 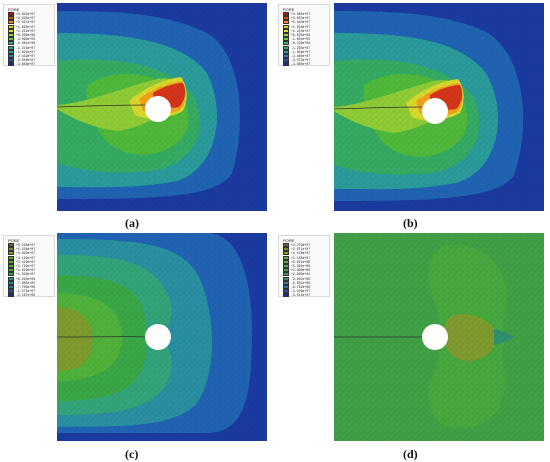 What do you see at coordinates (26, 60) in the screenshot?
I see `legend-value: -3.040e+07` at bounding box center [26, 60].